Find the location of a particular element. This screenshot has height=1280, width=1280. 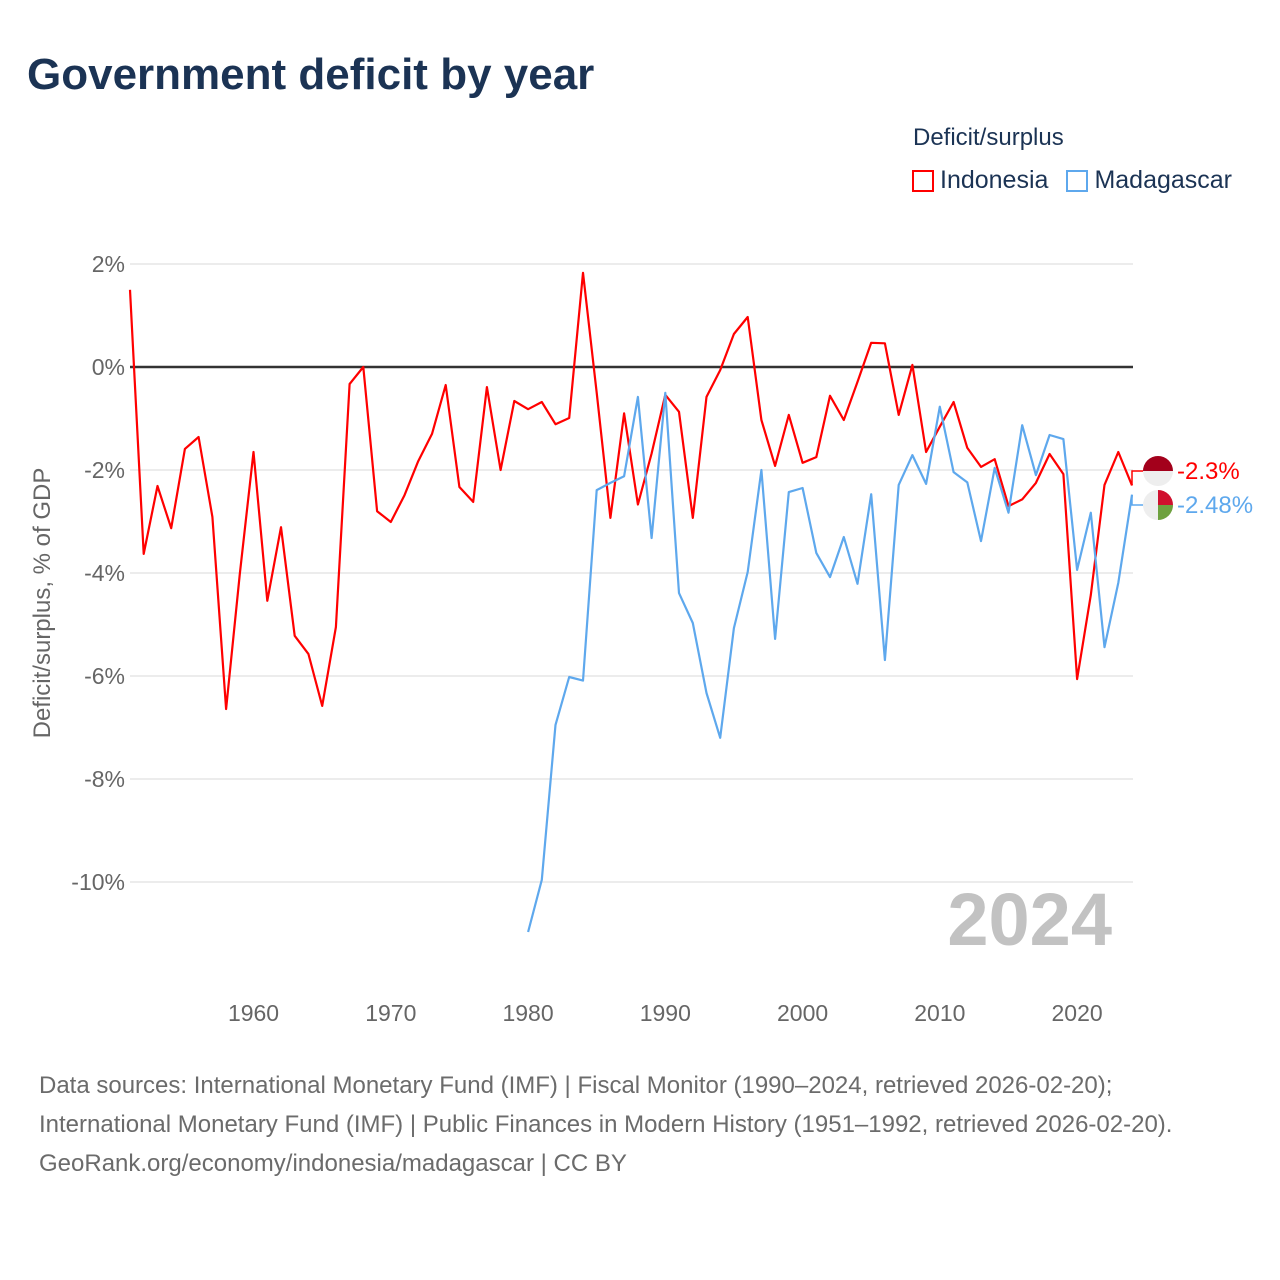

y-tick-label: -6% is located at coordinates (104, 676).